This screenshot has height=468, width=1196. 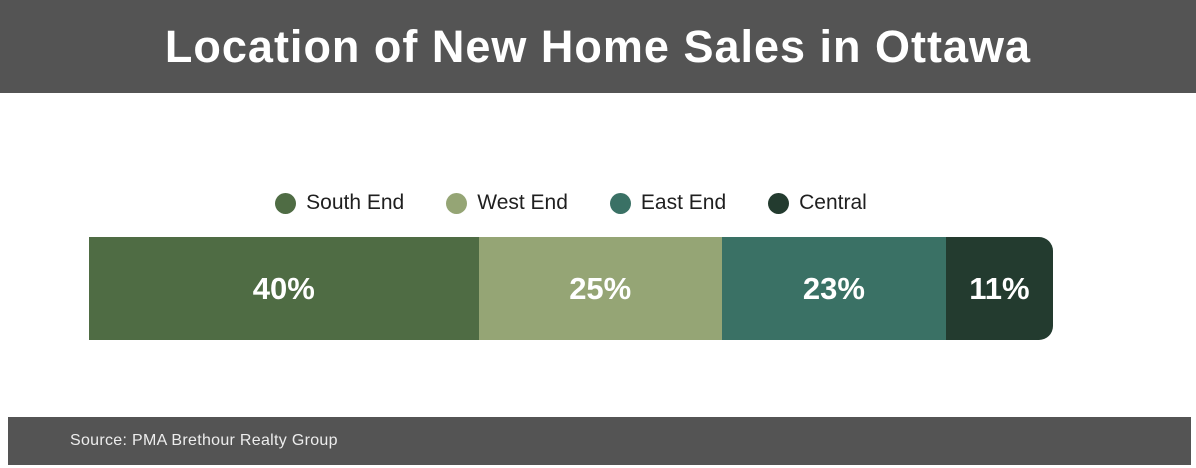 What do you see at coordinates (204, 440) in the screenshot?
I see `source-credit: Source: PMA Brethour Realty Group` at bounding box center [204, 440].